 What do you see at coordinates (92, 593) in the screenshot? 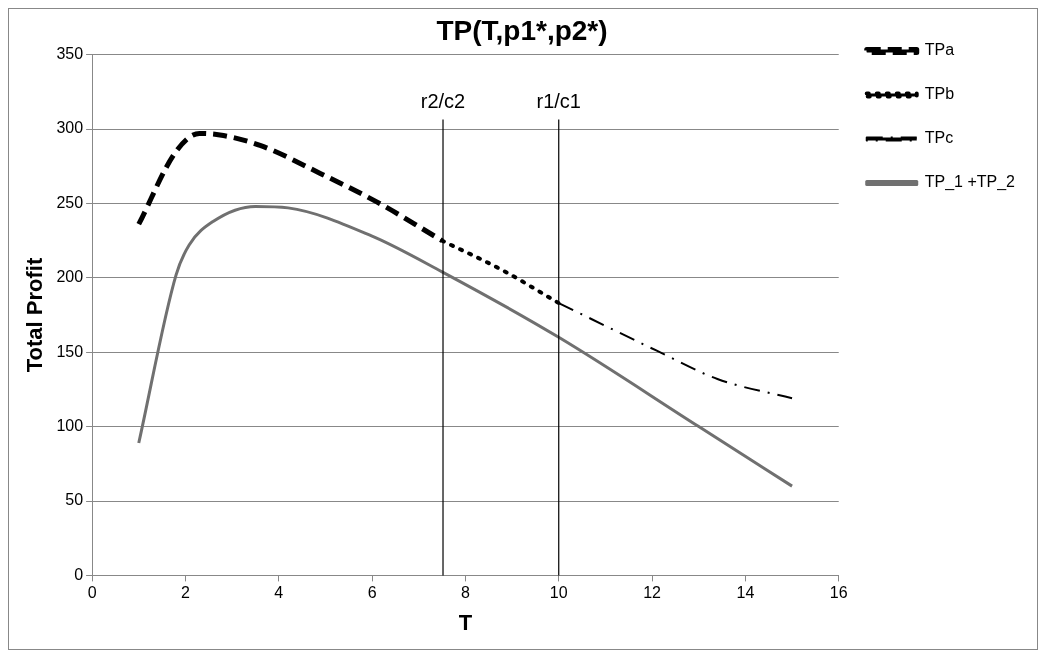
I see `x-tick-label: 0` at bounding box center [92, 593].